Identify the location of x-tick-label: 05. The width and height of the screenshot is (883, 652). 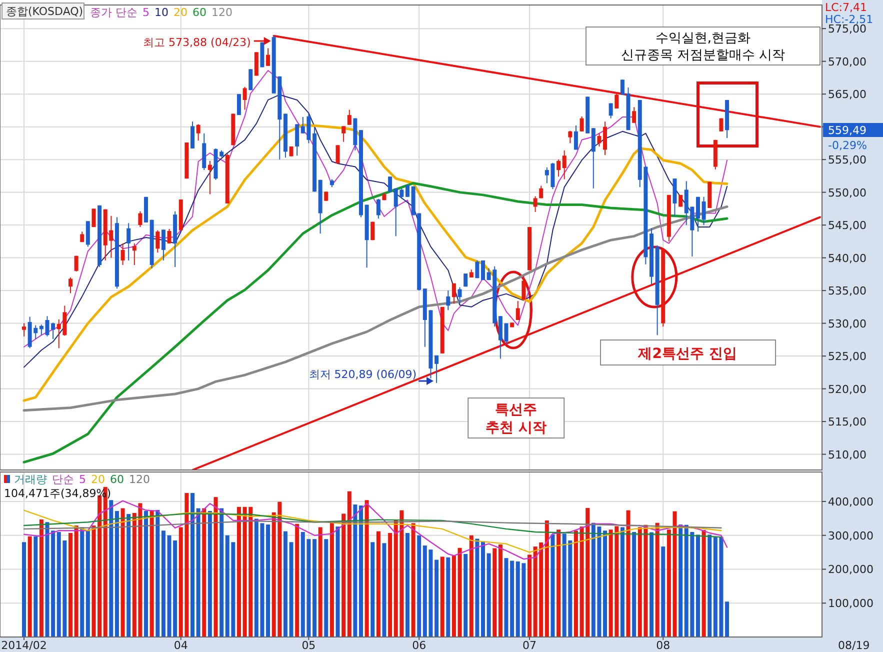
(309, 645).